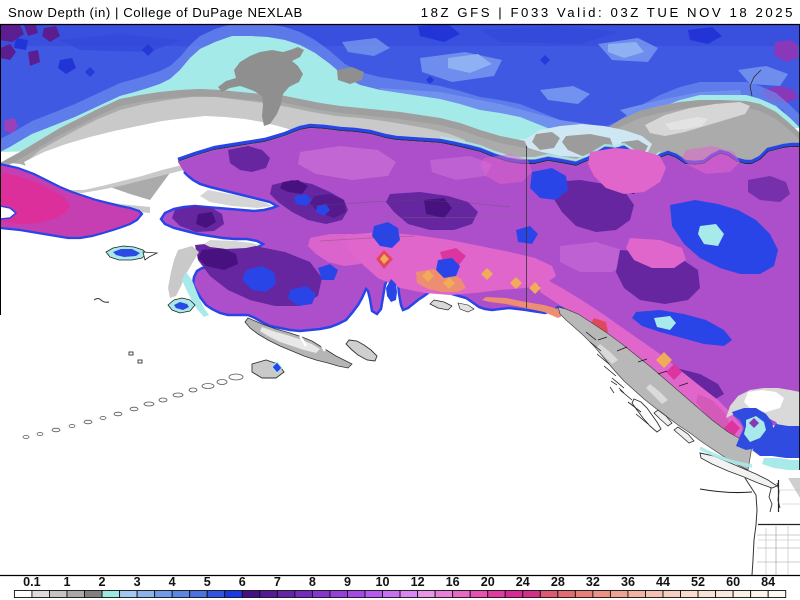  What do you see at coordinates (698, 582) in the screenshot?
I see `svg-text: 52` at bounding box center [698, 582].